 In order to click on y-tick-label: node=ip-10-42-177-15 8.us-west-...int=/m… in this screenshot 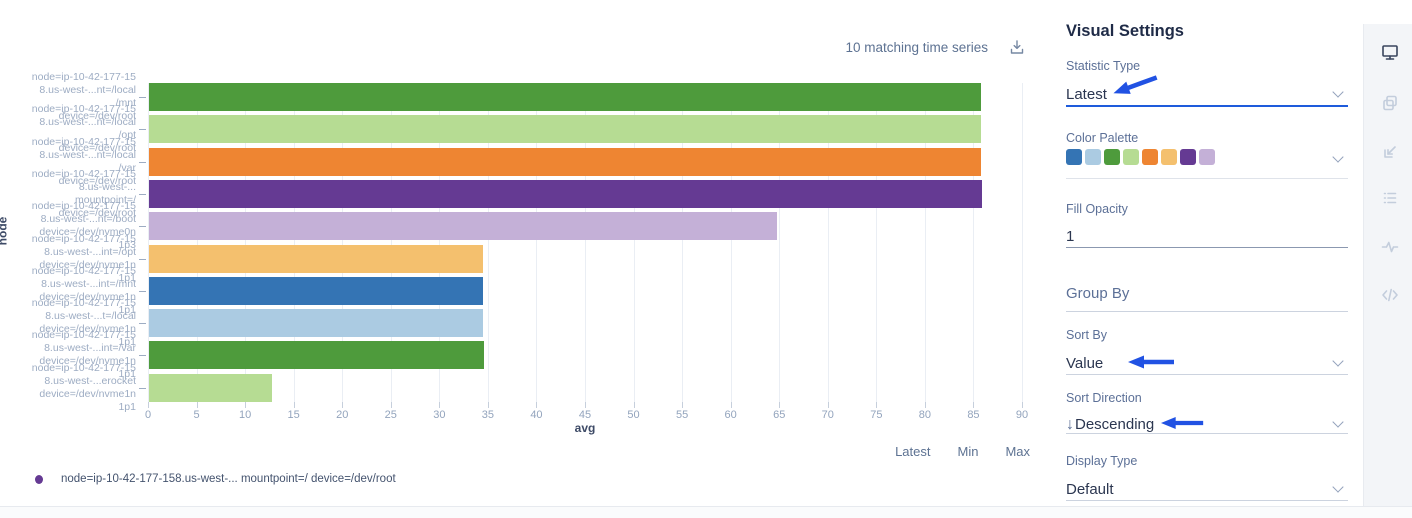, I will do `click(83, 290)`.